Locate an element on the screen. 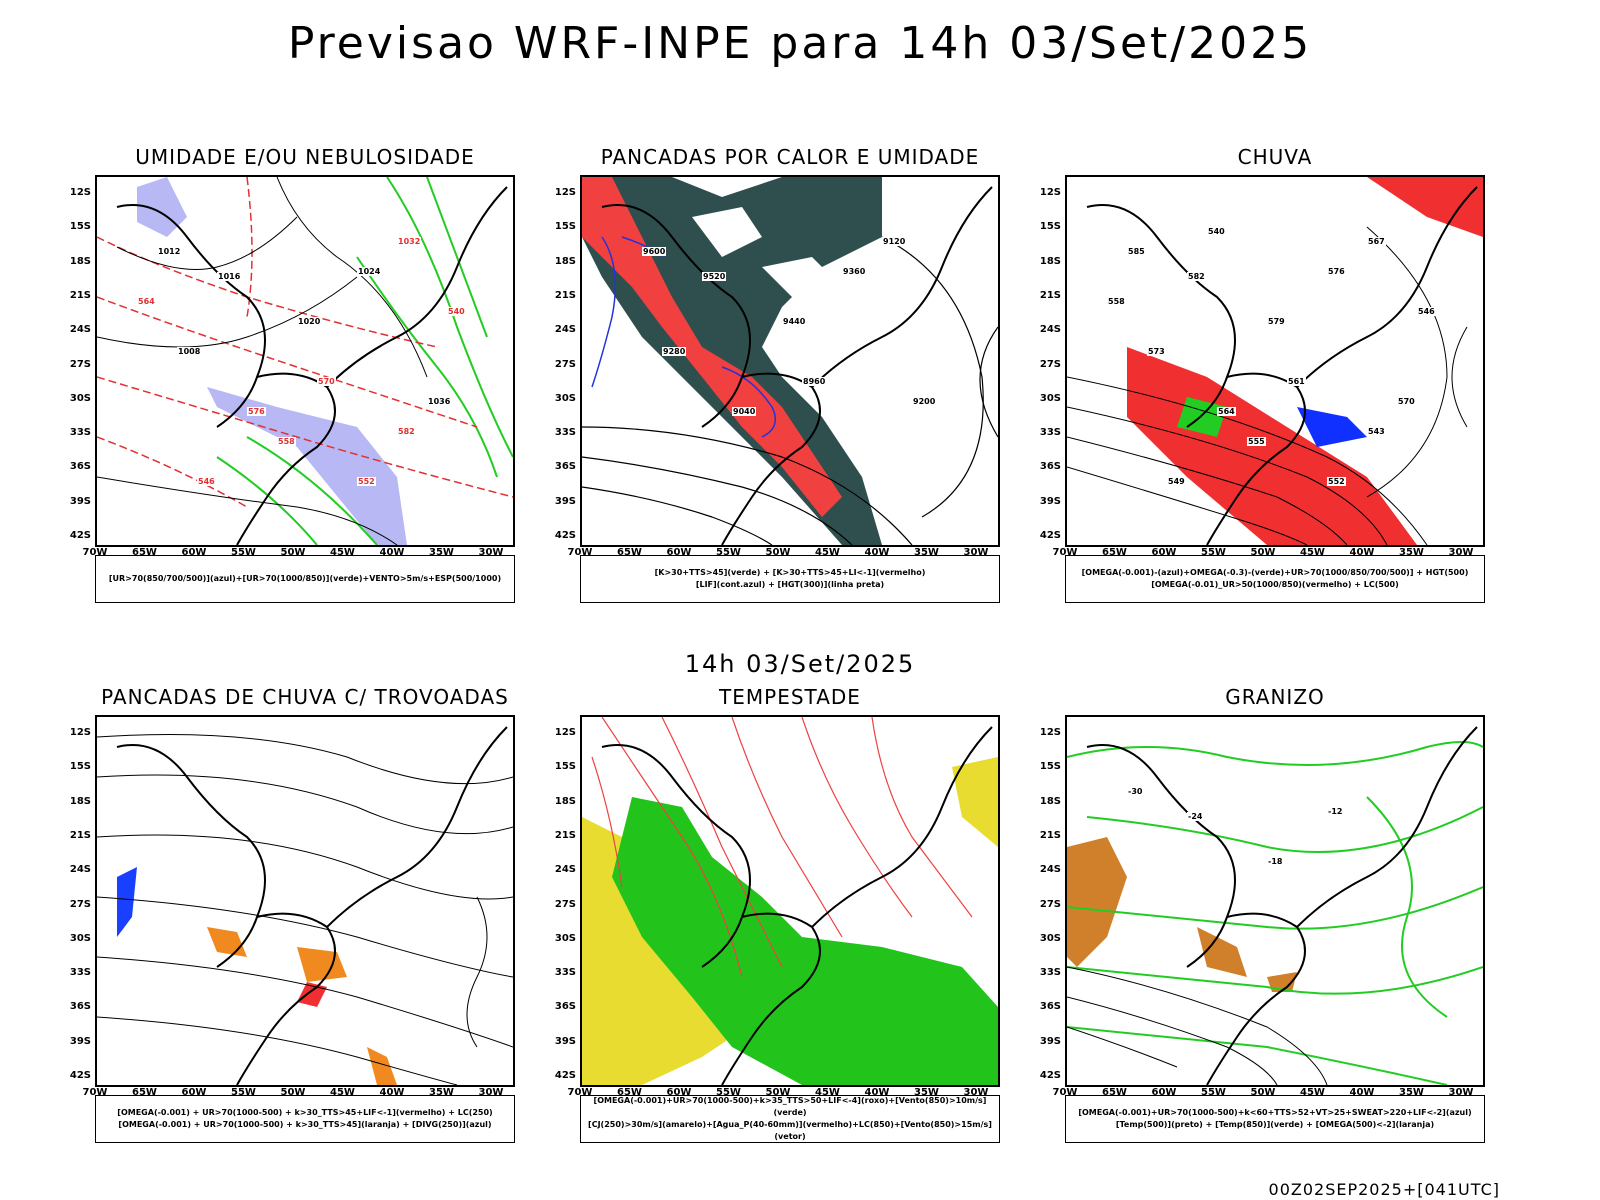 The height and width of the screenshot is (1200, 1600). panel-title: GRANIZO is located at coordinates (1275, 697).